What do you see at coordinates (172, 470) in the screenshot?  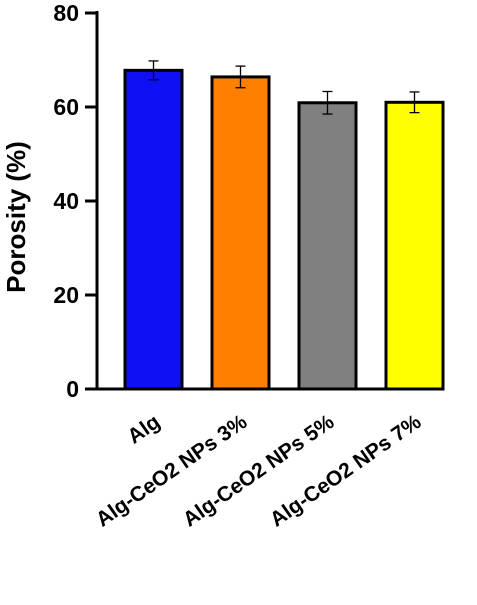 I see `x-category-label: Alg-CeO2 NPs 3%` at bounding box center [172, 470].